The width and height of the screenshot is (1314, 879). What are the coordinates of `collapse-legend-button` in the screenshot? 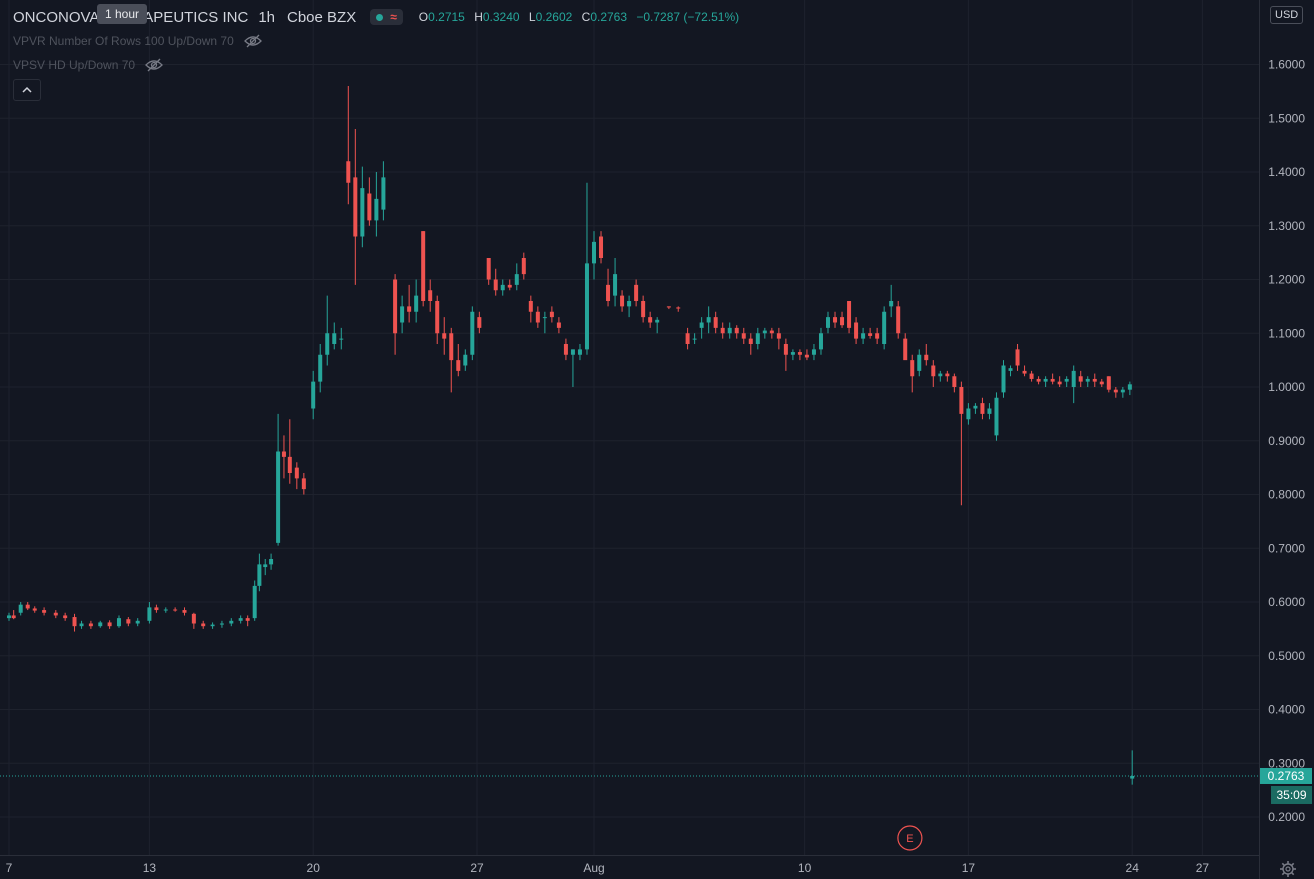 It's located at (27, 90).